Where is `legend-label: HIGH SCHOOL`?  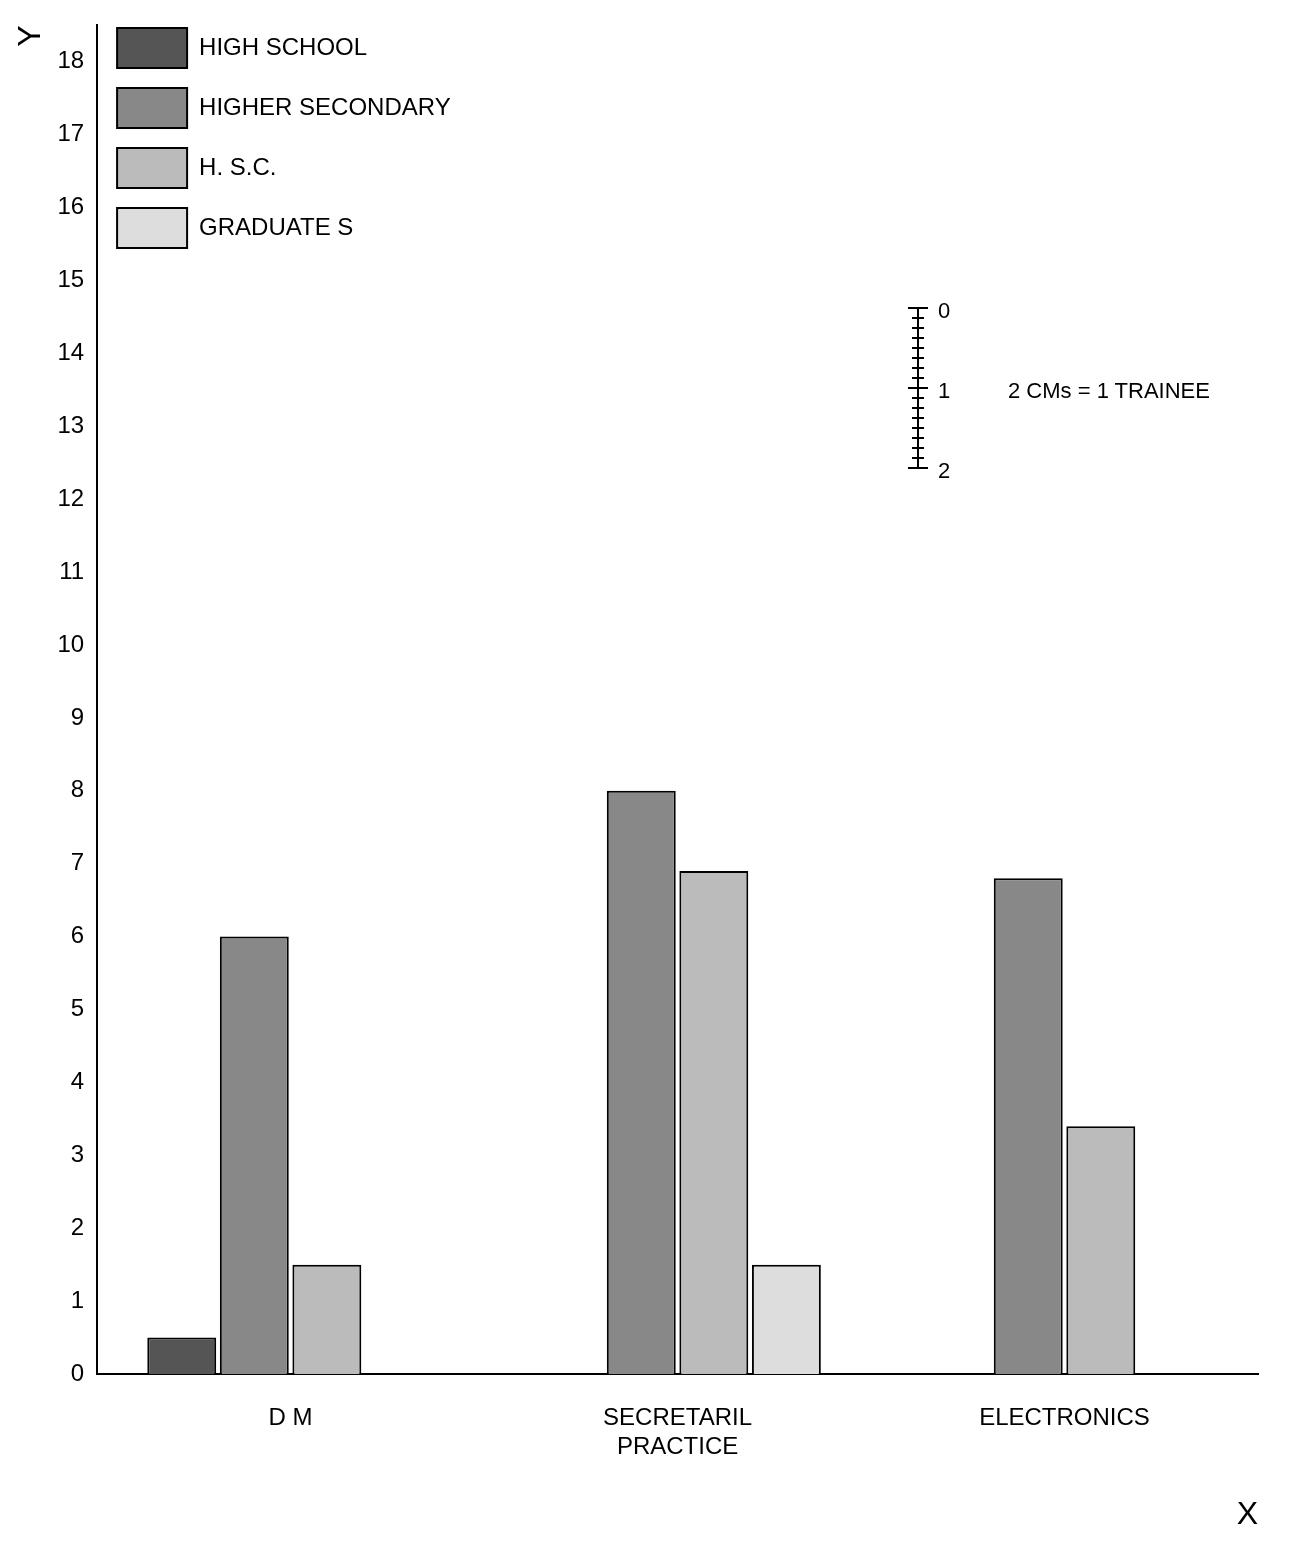 legend-label: HIGH SCHOOL is located at coordinates (283, 46).